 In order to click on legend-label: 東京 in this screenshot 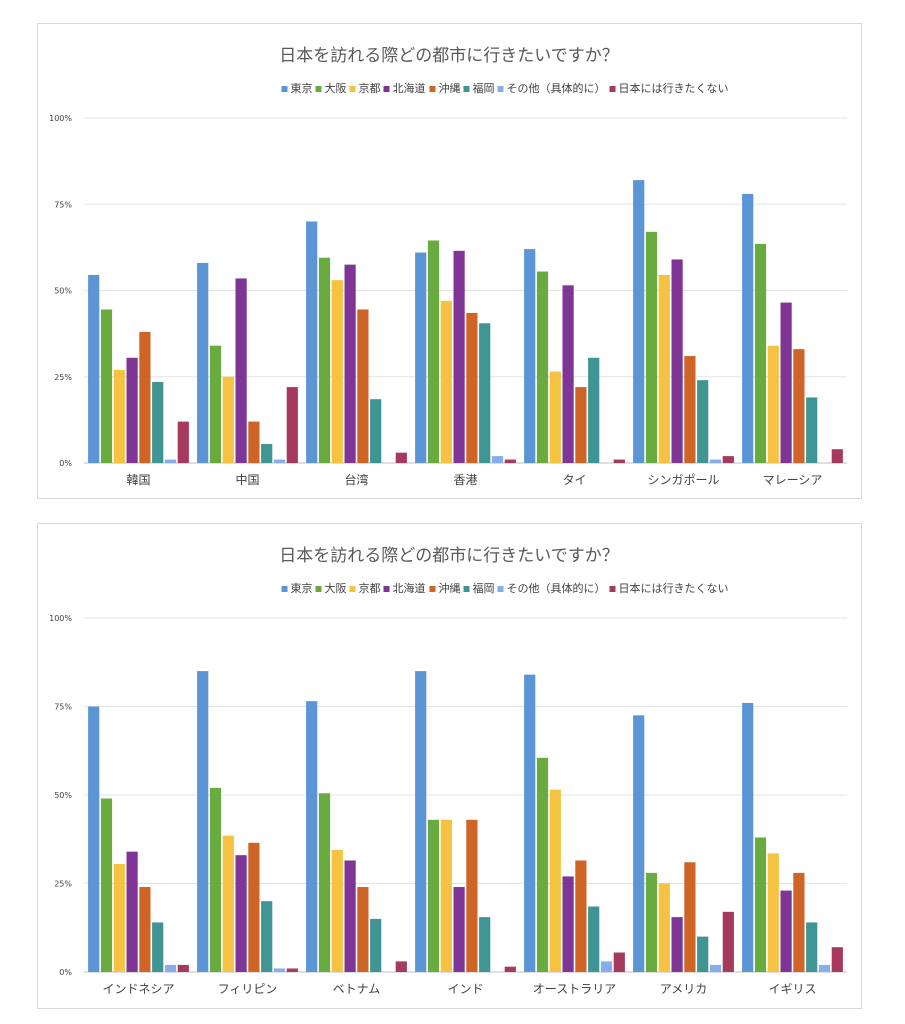, I will do `click(302, 588)`.